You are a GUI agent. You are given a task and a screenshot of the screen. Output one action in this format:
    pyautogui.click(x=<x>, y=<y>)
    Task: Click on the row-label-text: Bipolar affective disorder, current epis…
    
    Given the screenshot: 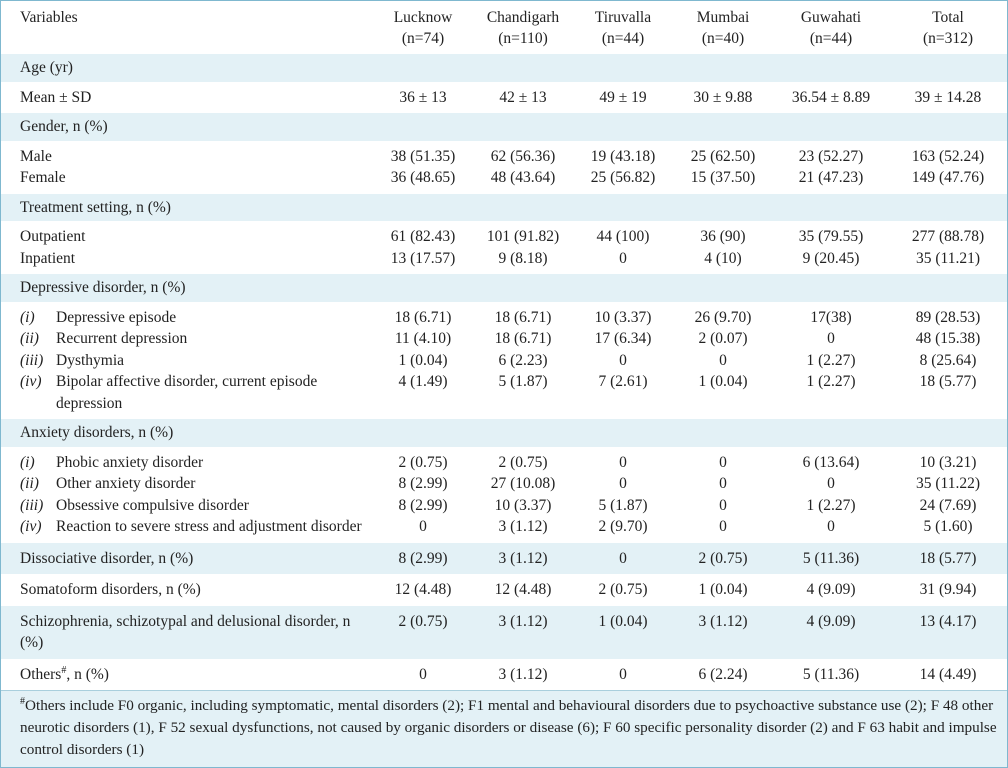 What is the action you would take?
    pyautogui.click(x=187, y=392)
    